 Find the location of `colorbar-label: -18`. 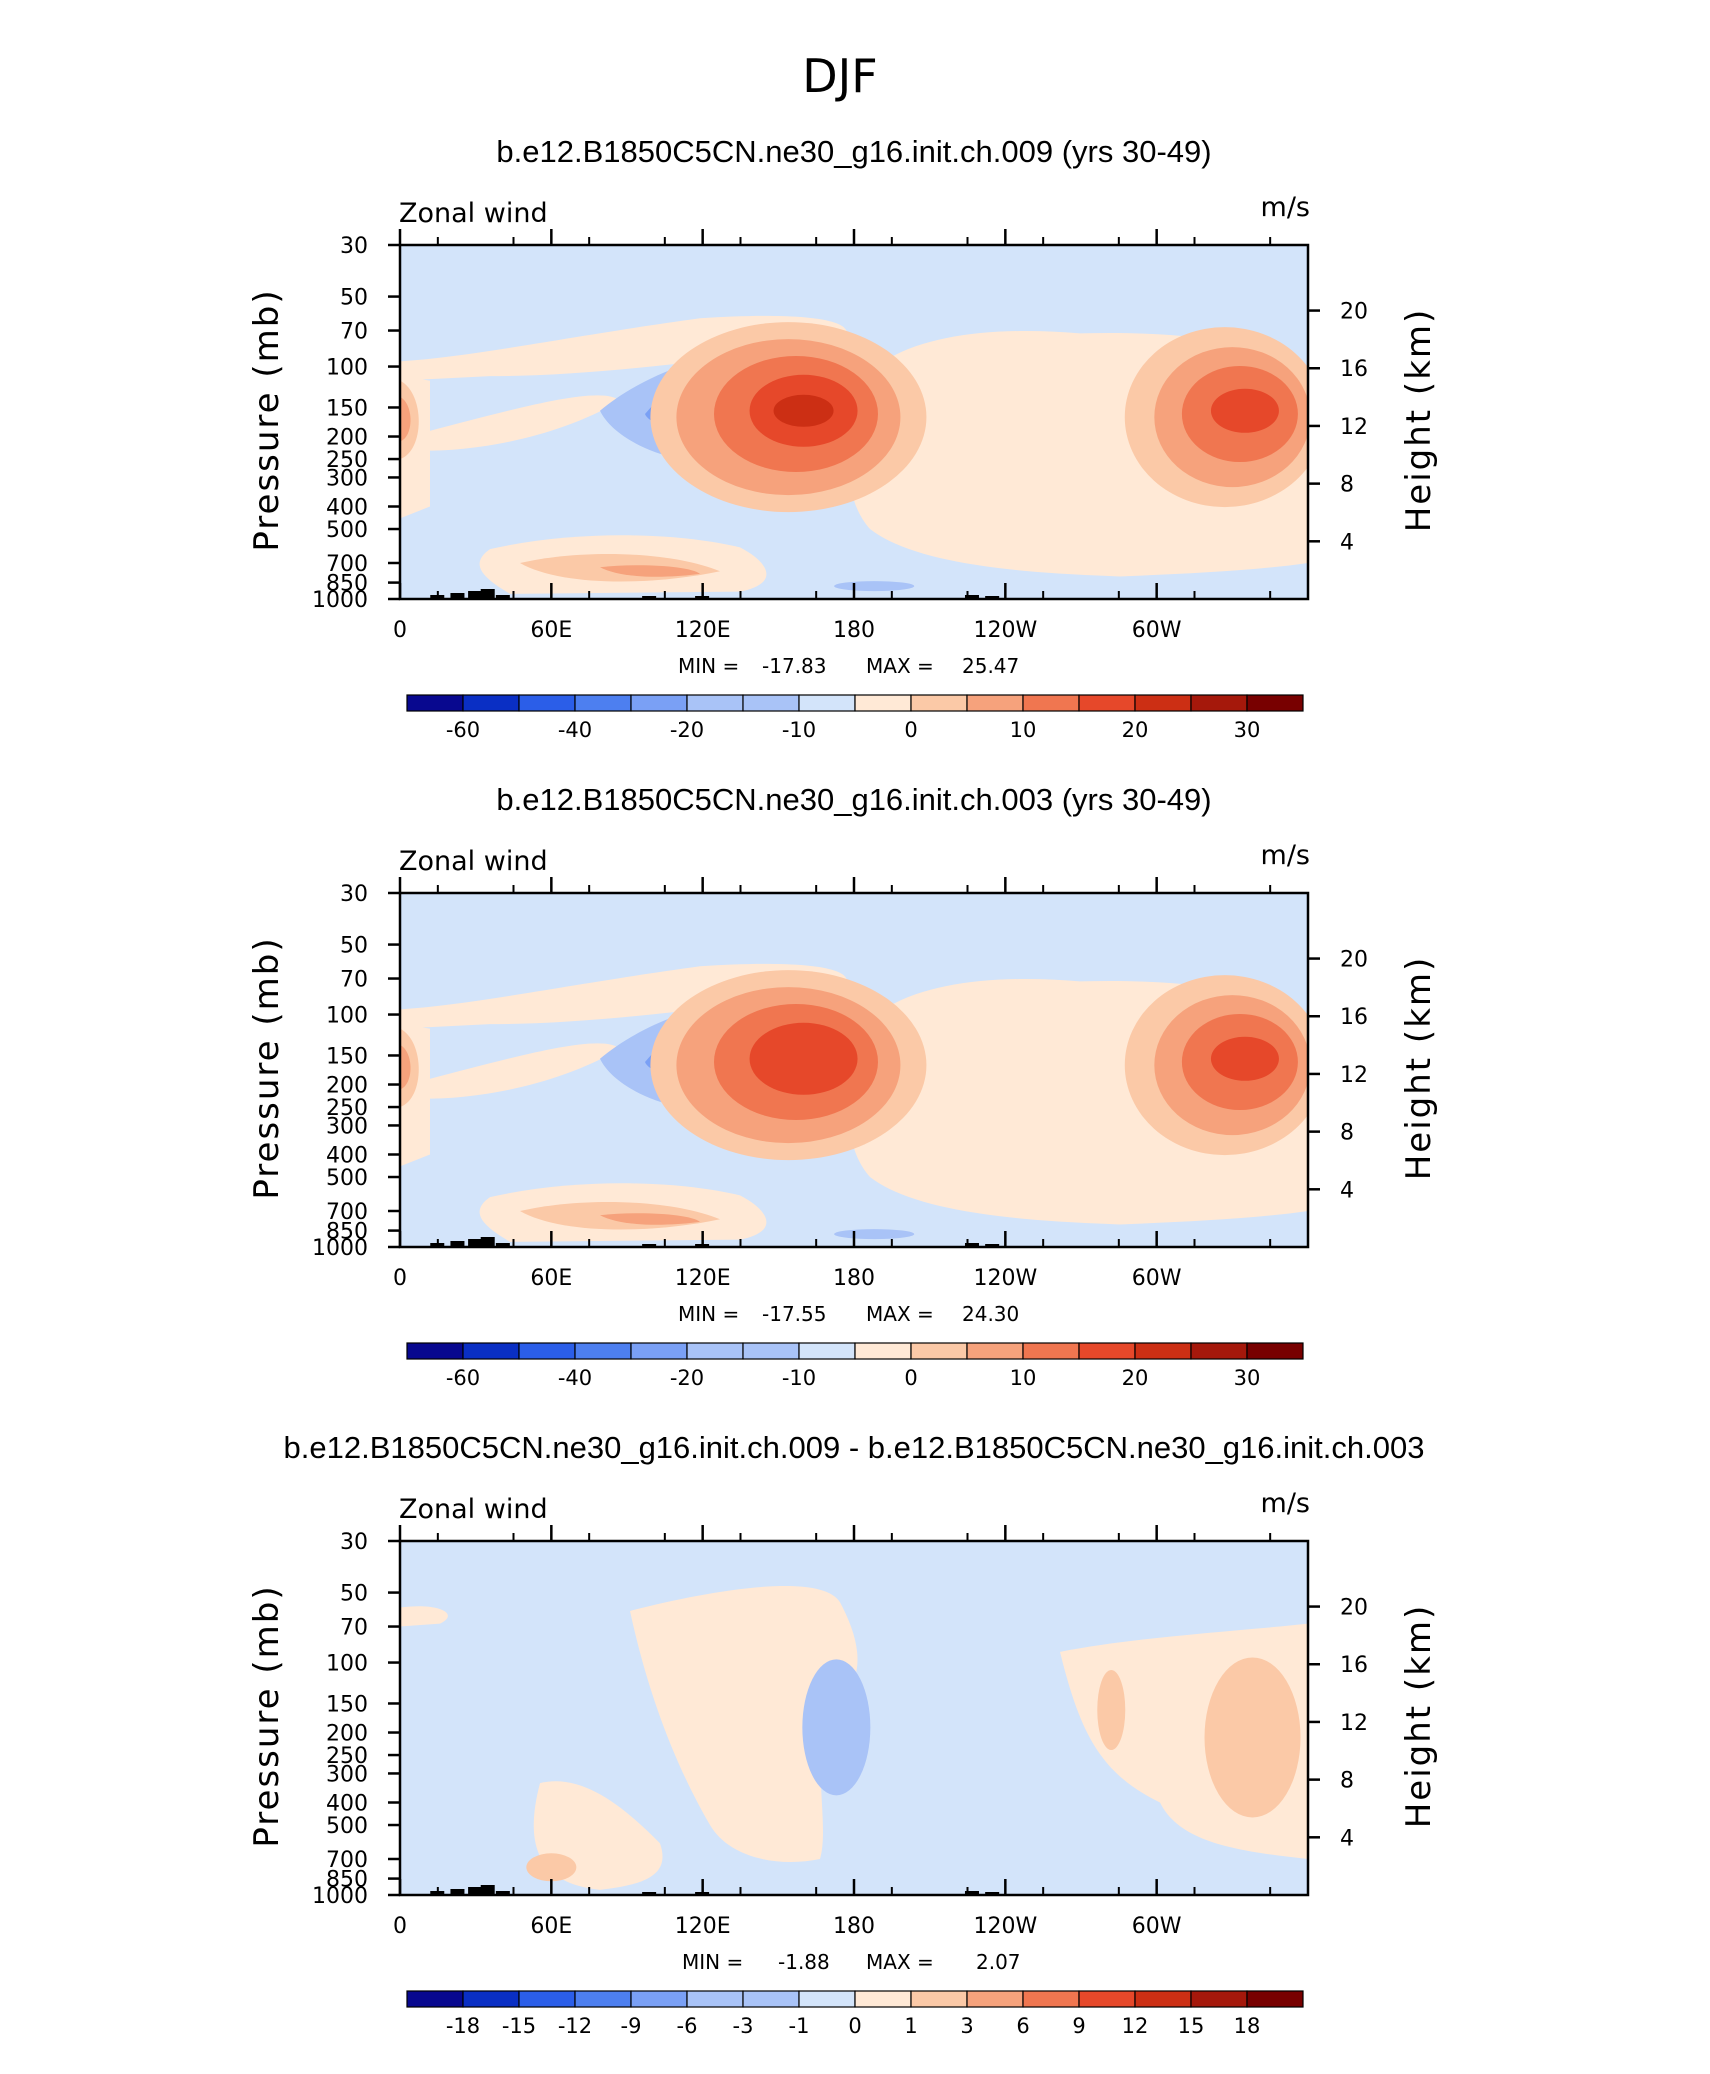

colorbar-label: -18 is located at coordinates (463, 2026).